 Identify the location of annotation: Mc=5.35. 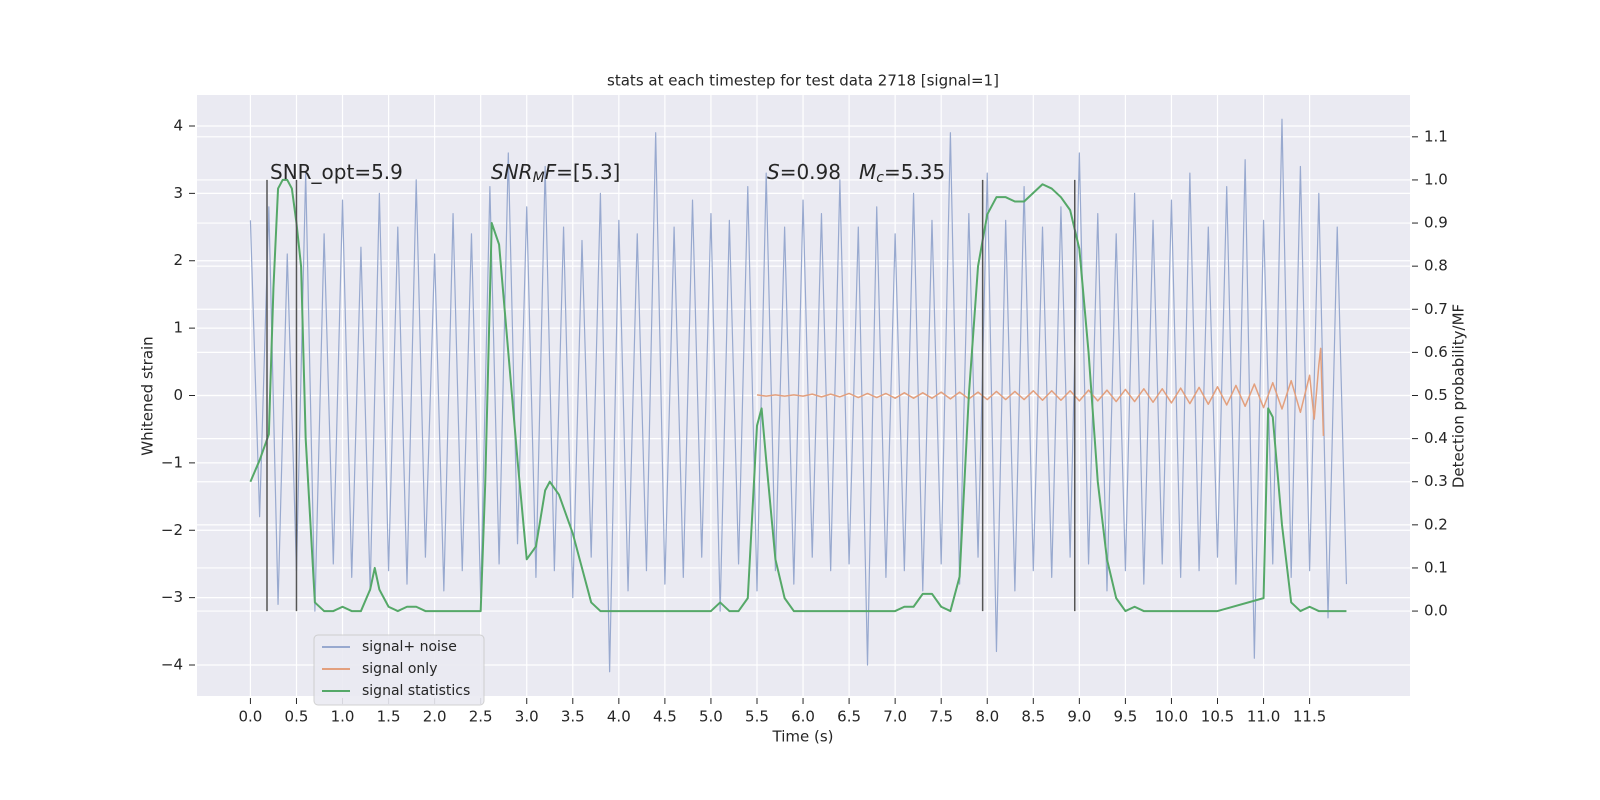
(902, 173).